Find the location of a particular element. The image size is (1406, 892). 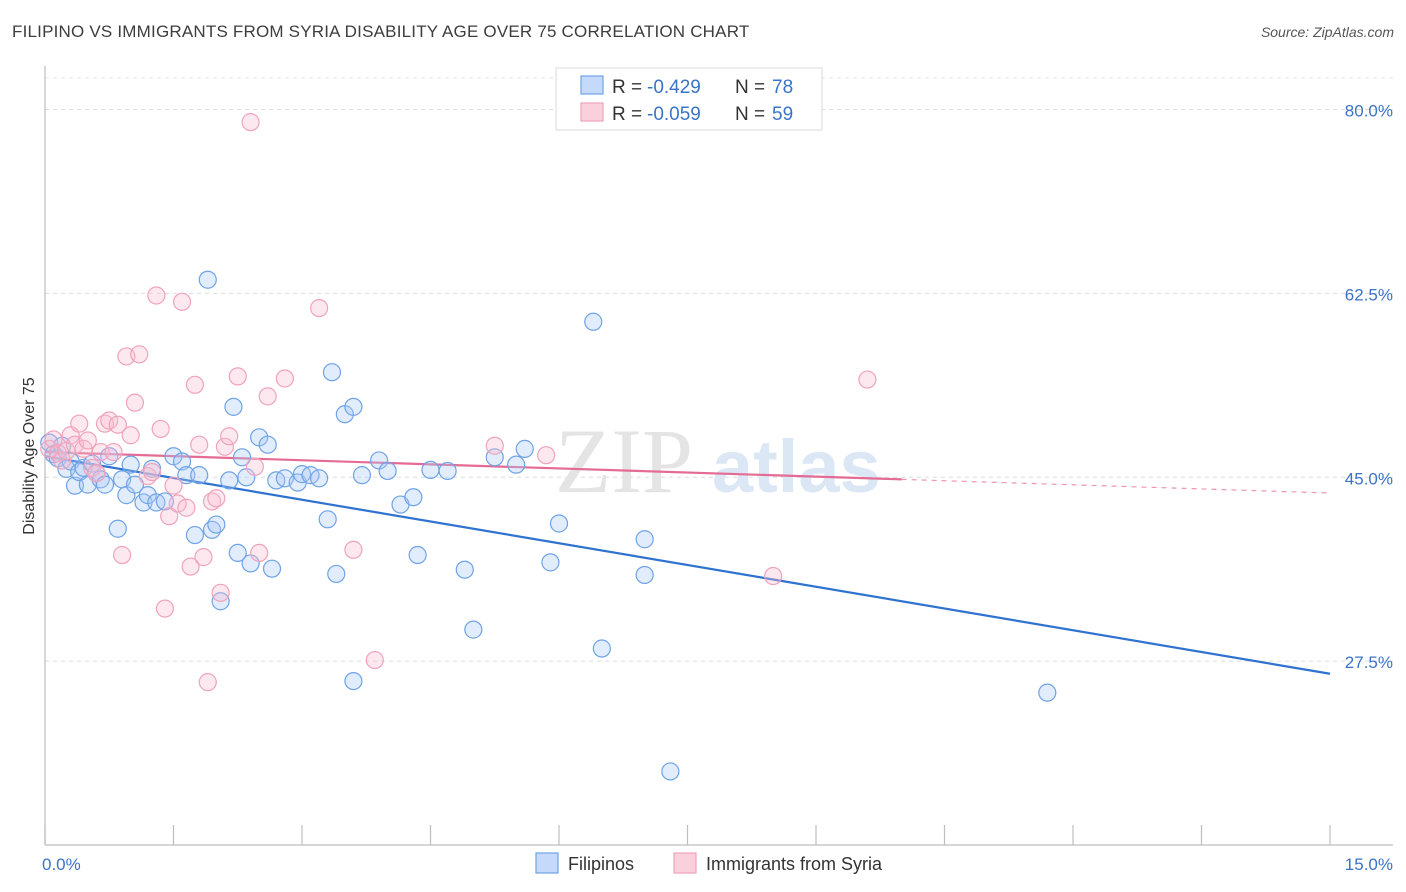

legend-n-label-syria: N = is located at coordinates (750, 114).